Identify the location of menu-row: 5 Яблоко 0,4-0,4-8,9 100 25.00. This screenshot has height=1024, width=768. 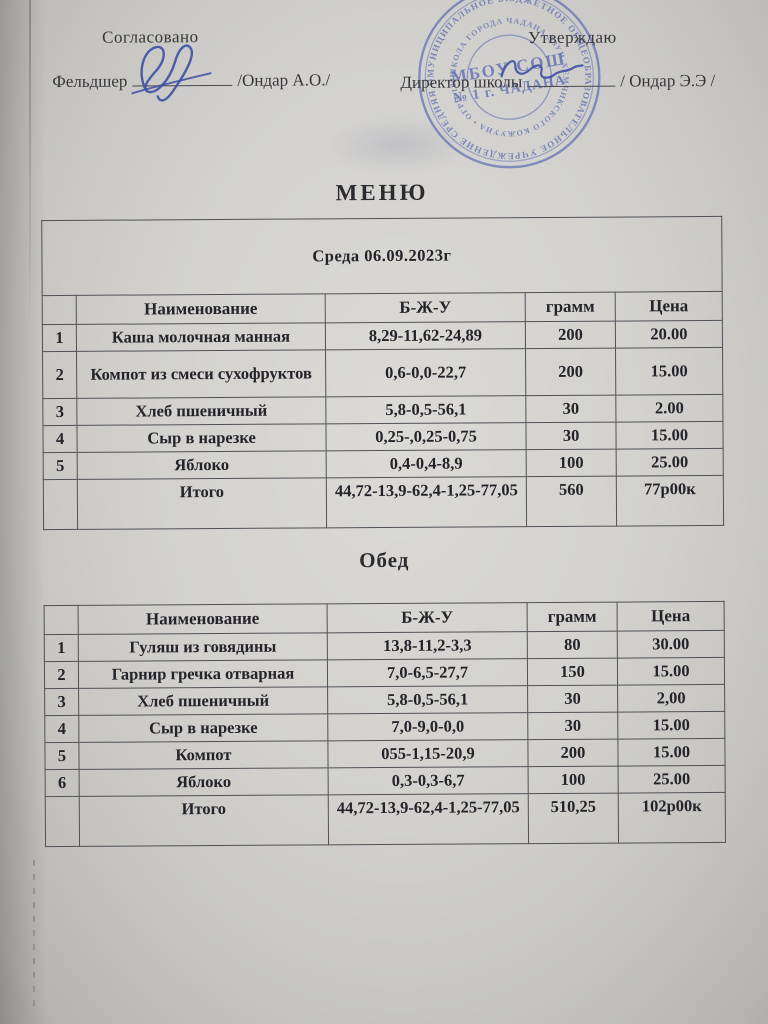
(383, 464).